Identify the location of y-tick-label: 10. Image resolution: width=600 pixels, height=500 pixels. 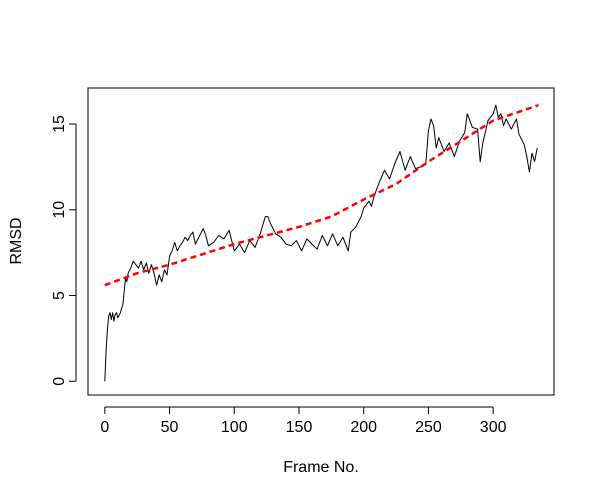
(59, 210).